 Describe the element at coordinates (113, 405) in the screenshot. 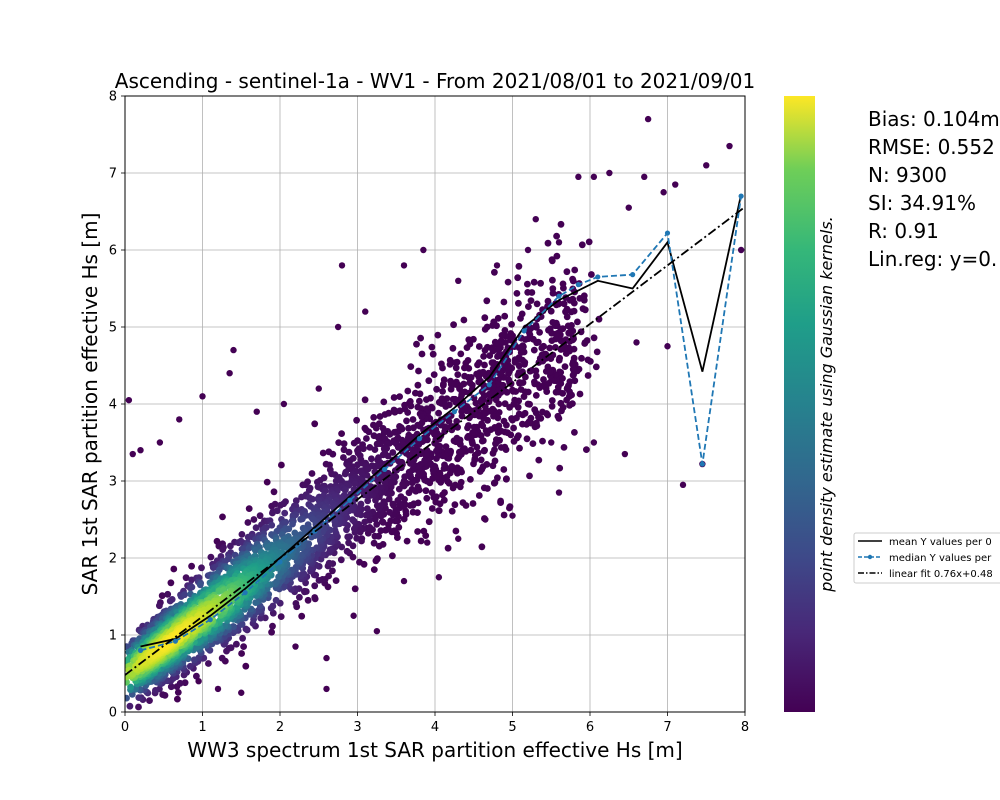

I see `y-tick-label: 4` at that location.